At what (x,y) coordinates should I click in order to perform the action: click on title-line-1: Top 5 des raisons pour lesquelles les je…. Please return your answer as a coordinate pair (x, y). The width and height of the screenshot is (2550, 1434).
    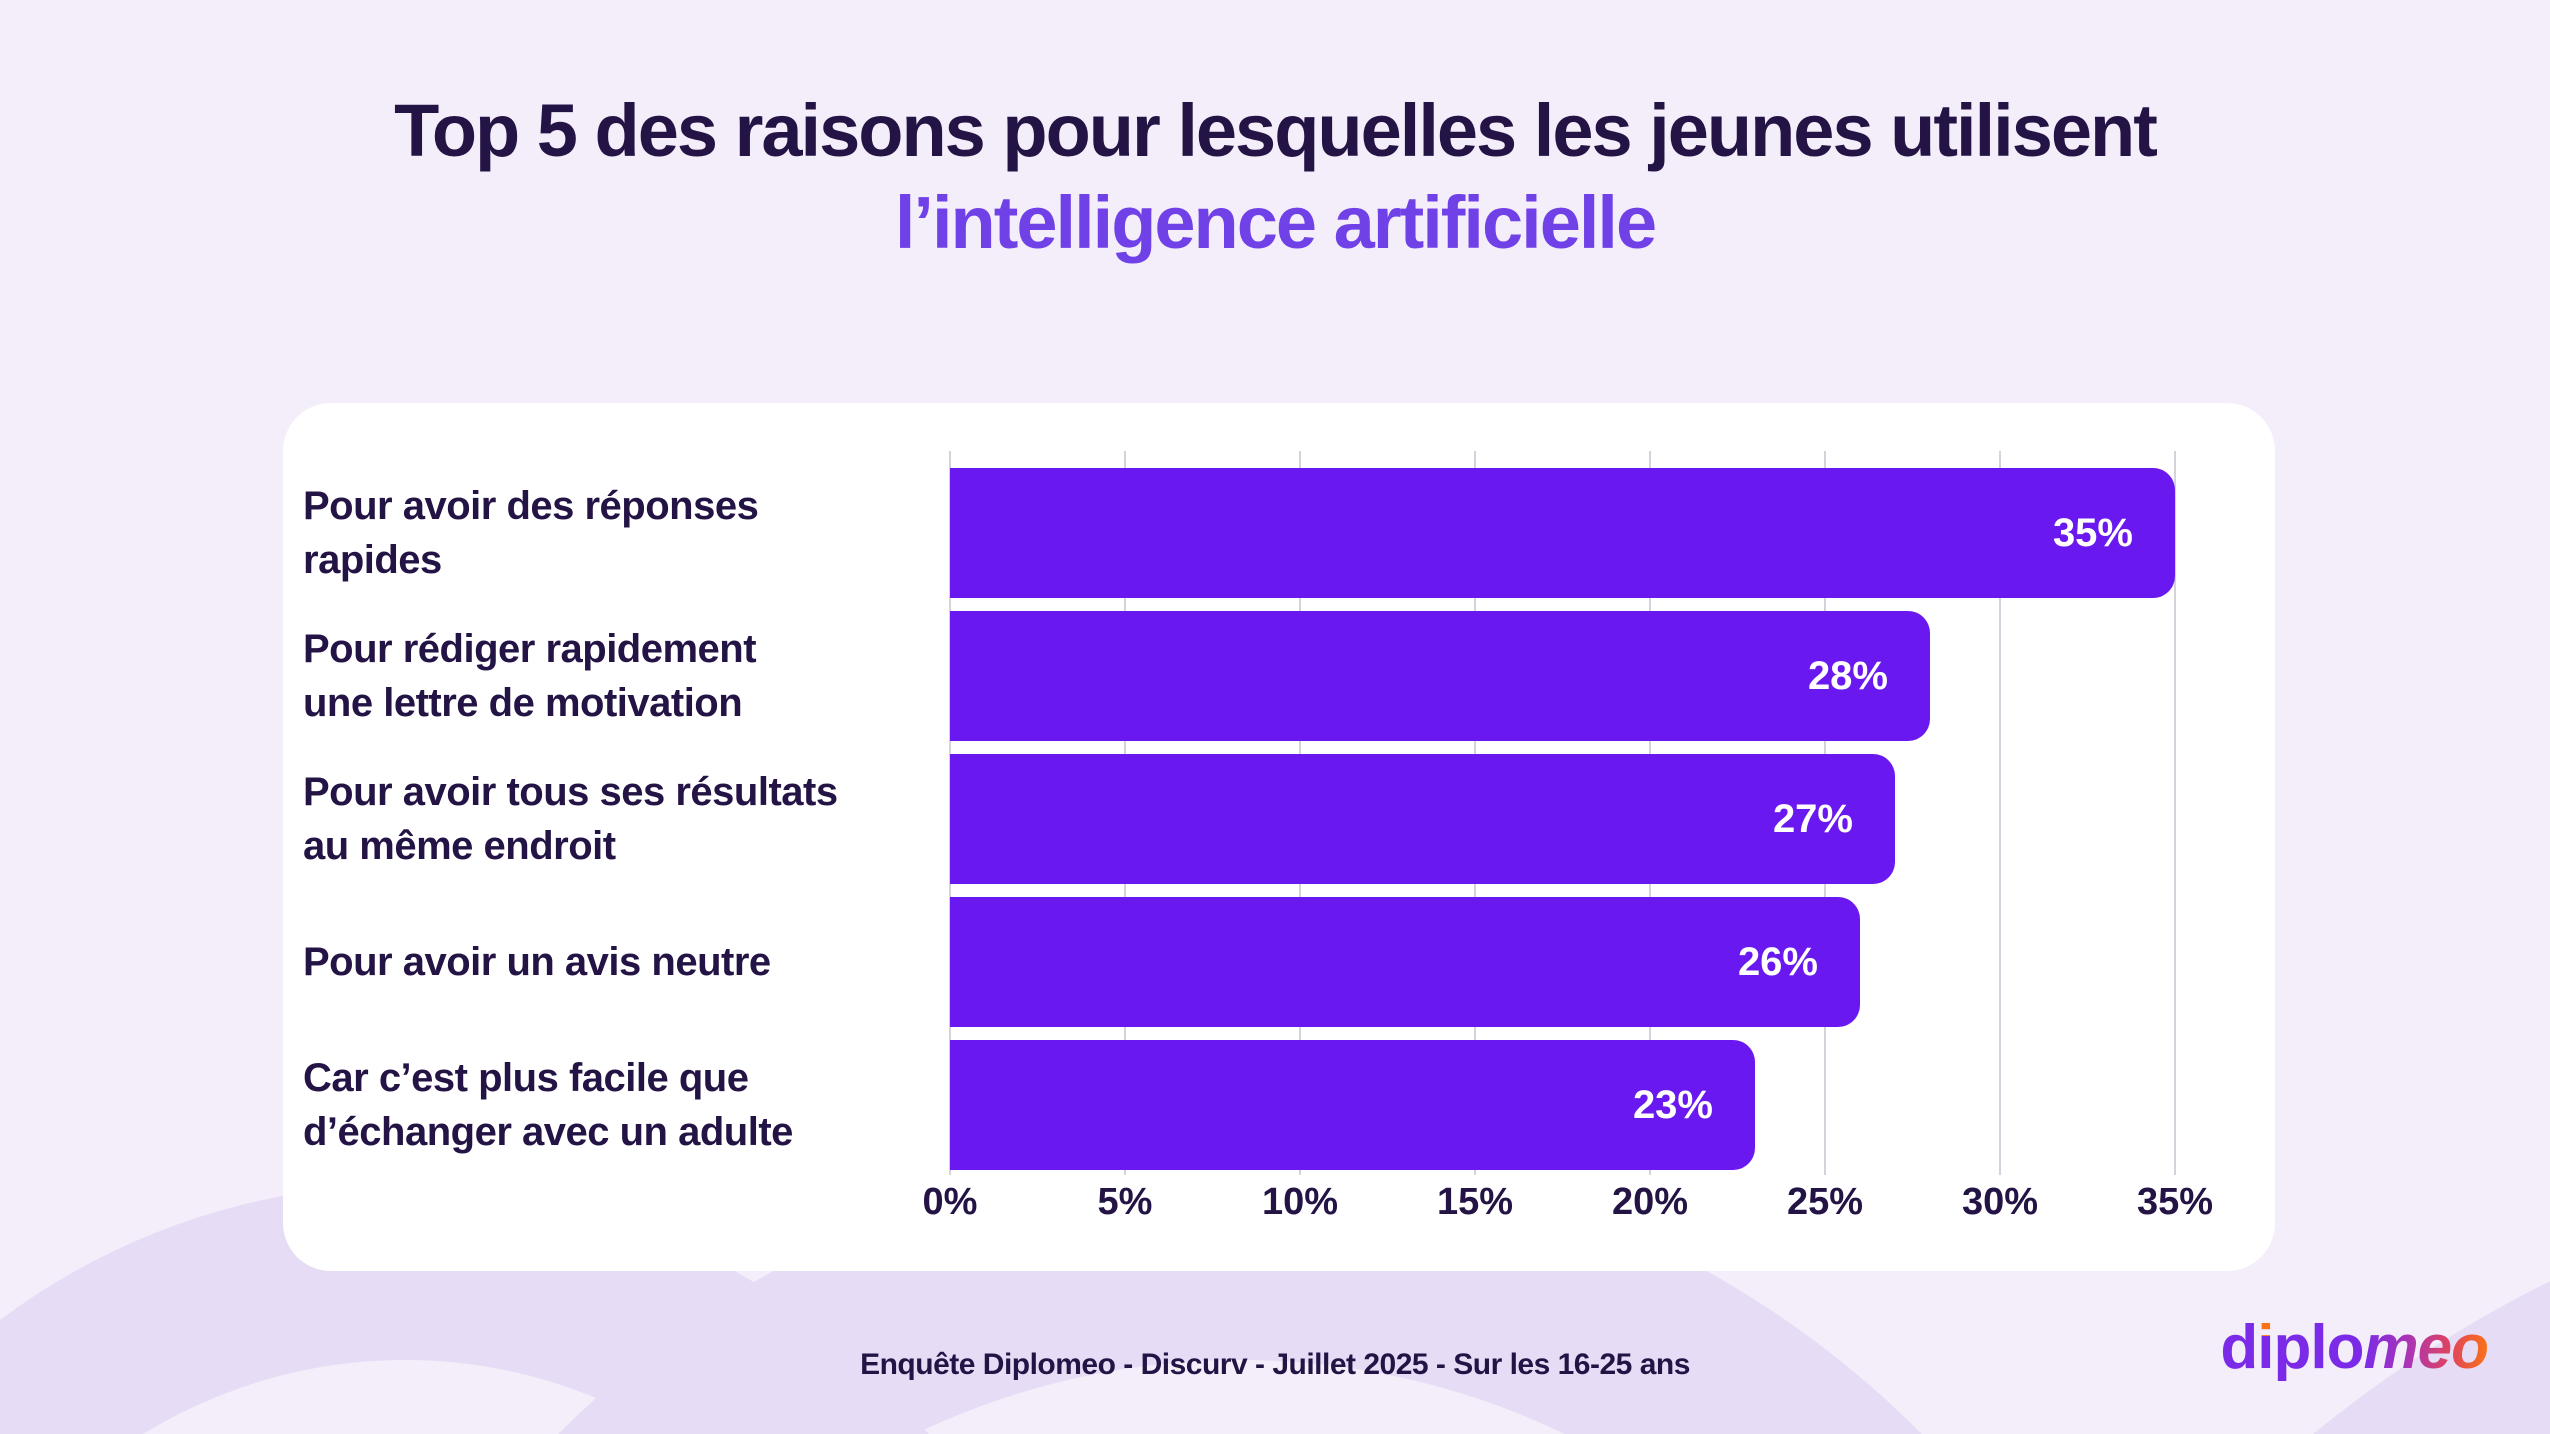
    Looking at the image, I should click on (1276, 130).